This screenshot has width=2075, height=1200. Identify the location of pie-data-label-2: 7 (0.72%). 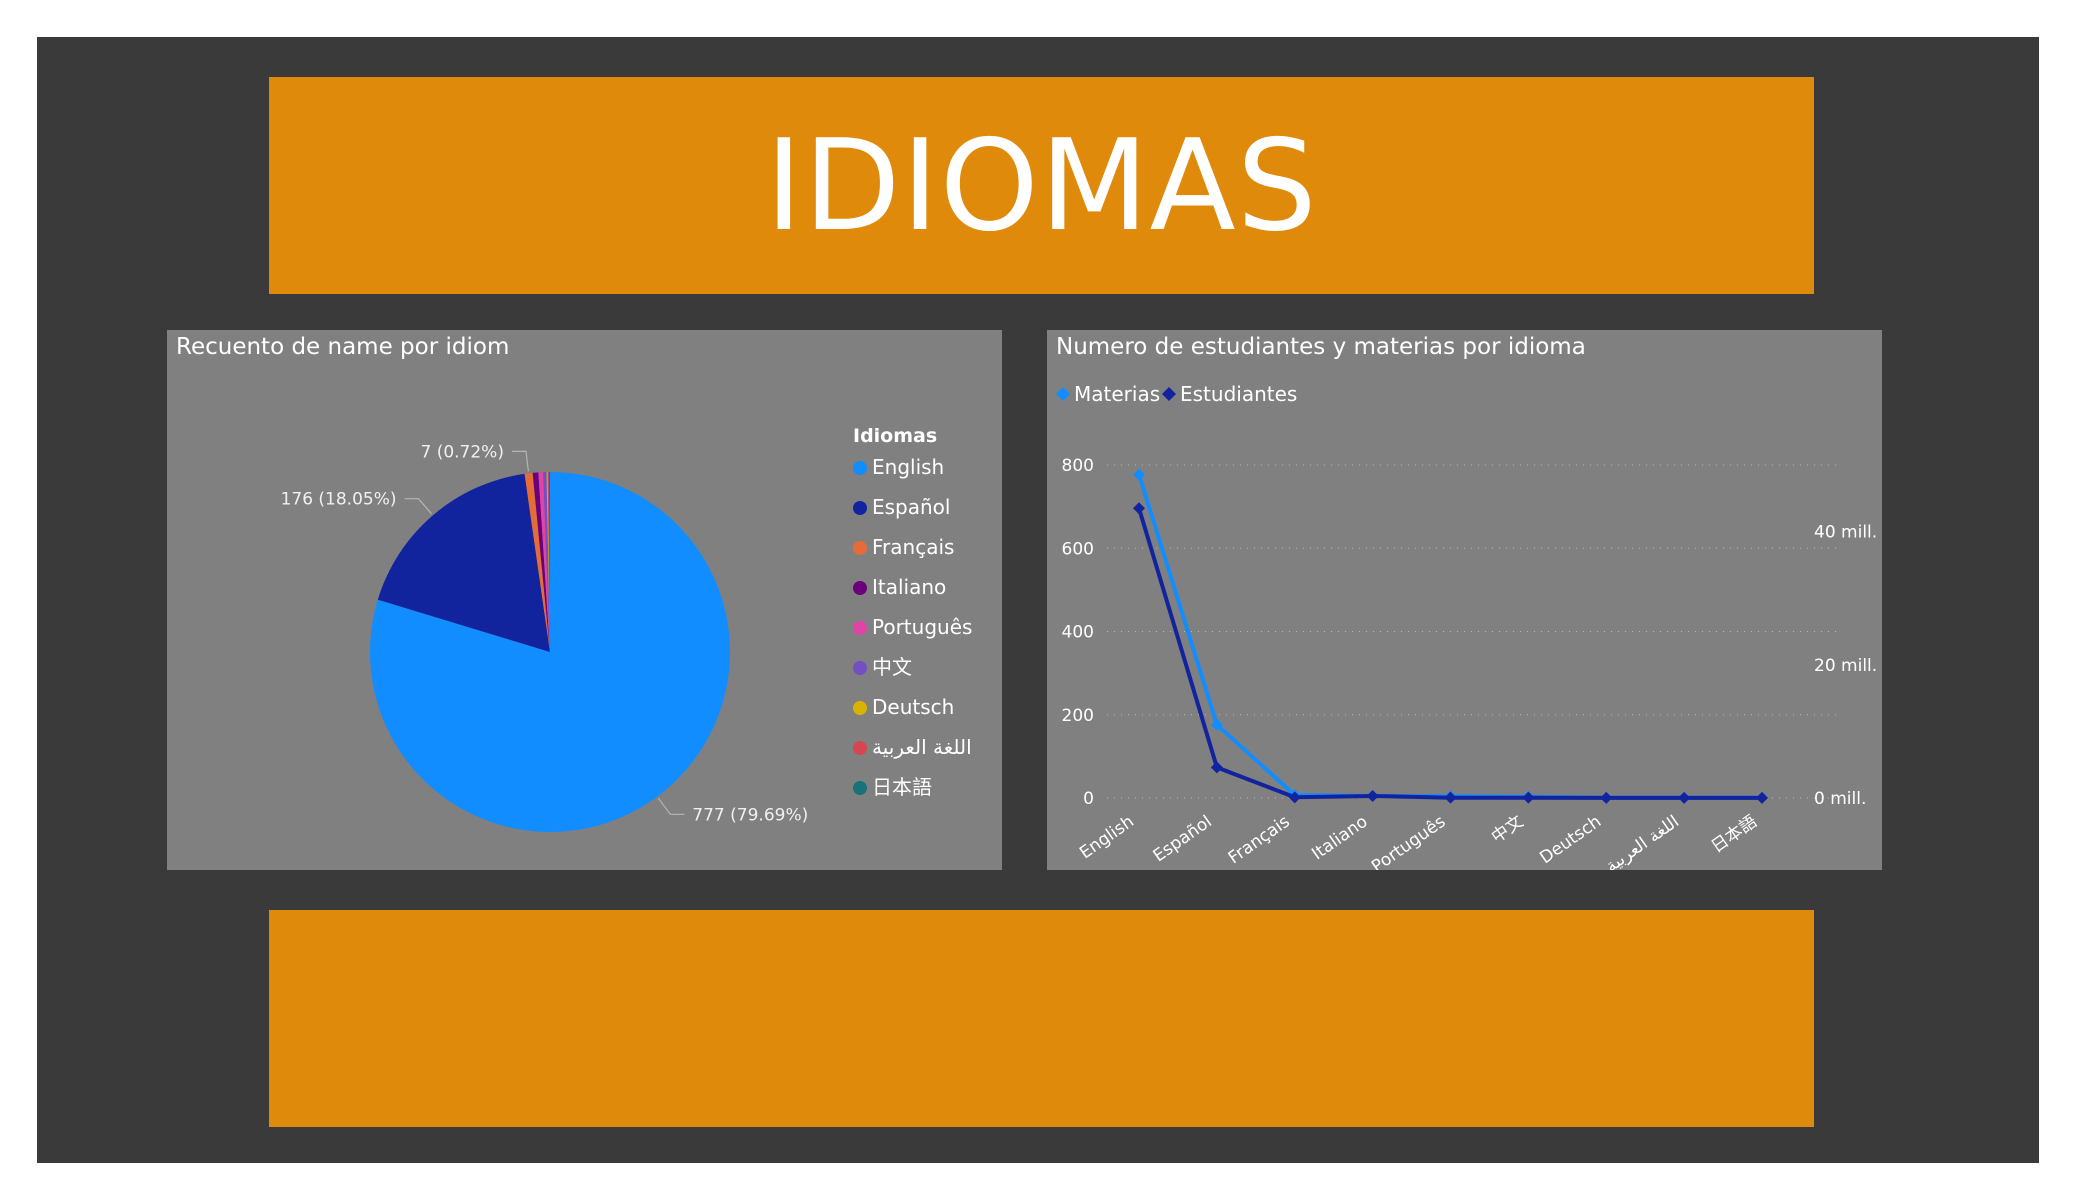
(462, 452).